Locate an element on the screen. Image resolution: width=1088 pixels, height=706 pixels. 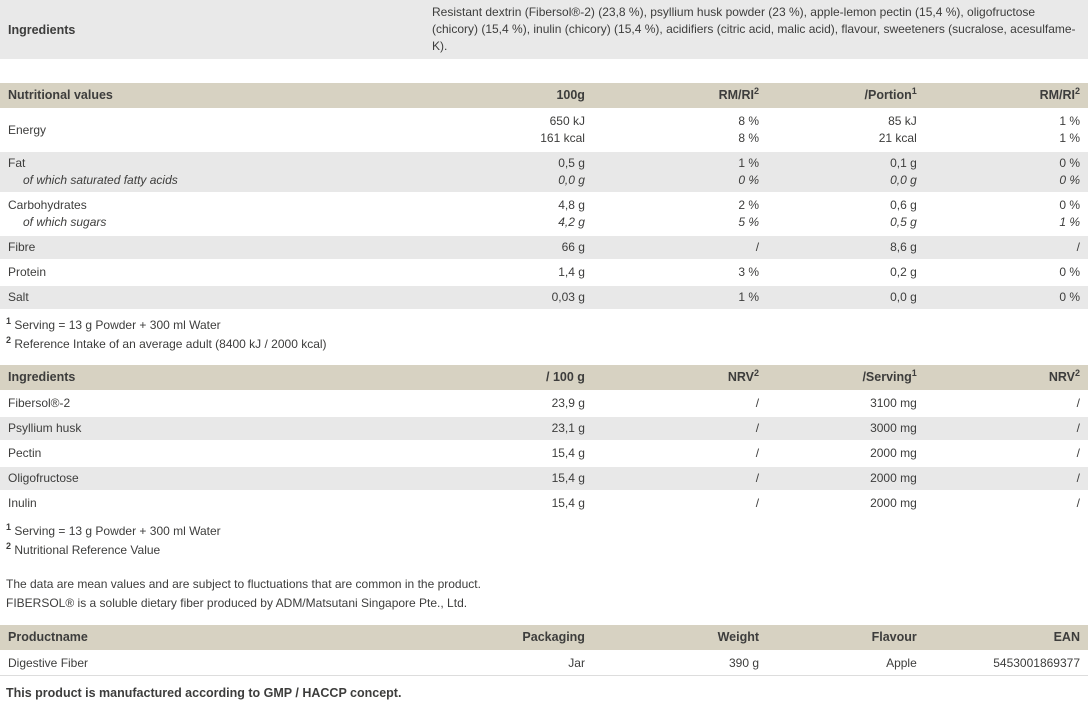
row-carbohydrates-100g: 4,8 g 4,2 g is located at coordinates (546, 214).